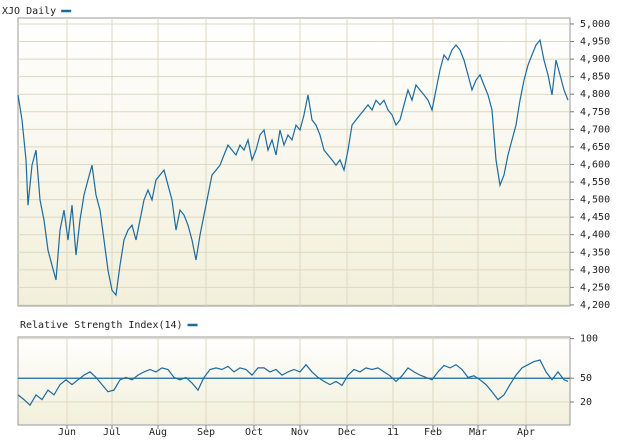 Image resolution: width=637 pixels, height=441 pixels. Describe the element at coordinates (595, 235) in the screenshot. I see `y-tick-label: 4,400` at that location.